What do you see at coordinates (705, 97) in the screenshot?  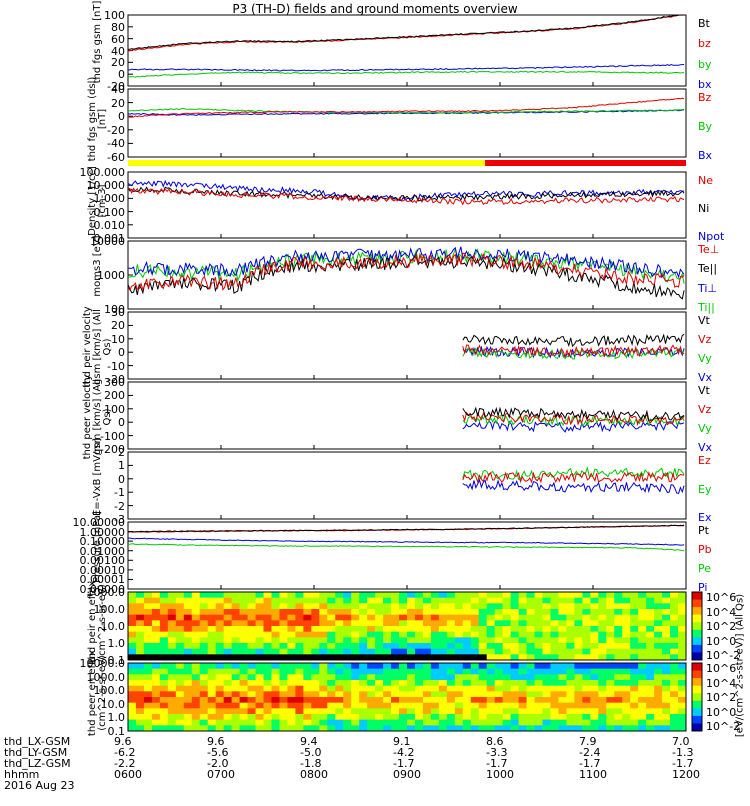 I see `legend-Bz: Bz` at bounding box center [705, 97].